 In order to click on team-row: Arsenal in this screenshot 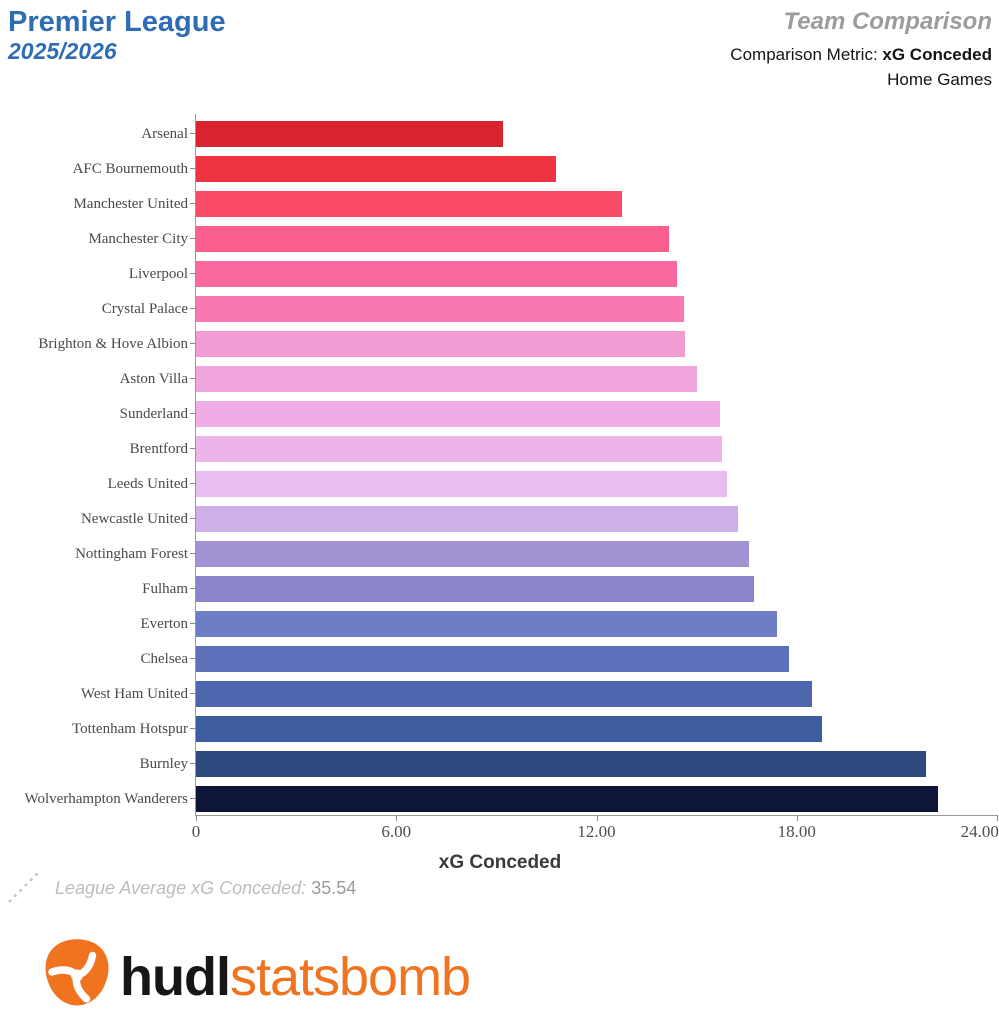, I will do `click(499, 134)`.